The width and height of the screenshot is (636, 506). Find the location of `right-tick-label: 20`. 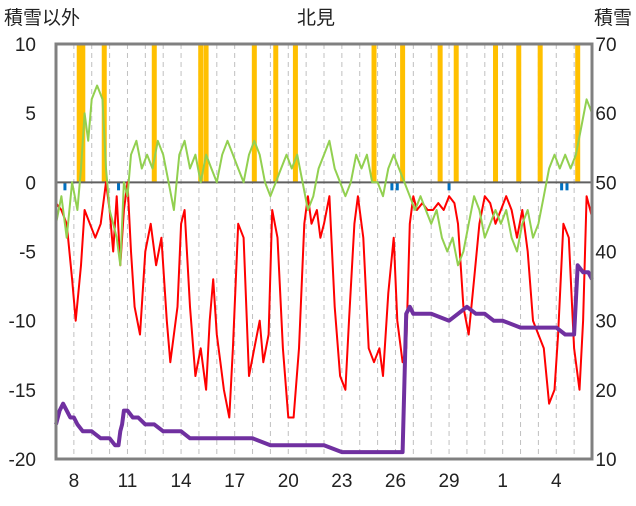

right-tick-label: 20 is located at coordinates (605, 391).